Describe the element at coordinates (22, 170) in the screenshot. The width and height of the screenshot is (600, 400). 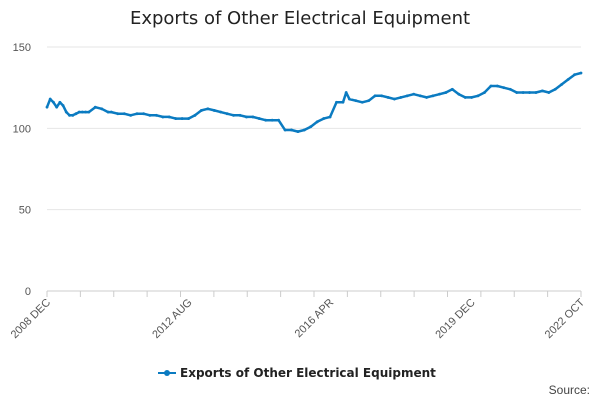
I see `y-axis: 0 50 100 150` at that location.